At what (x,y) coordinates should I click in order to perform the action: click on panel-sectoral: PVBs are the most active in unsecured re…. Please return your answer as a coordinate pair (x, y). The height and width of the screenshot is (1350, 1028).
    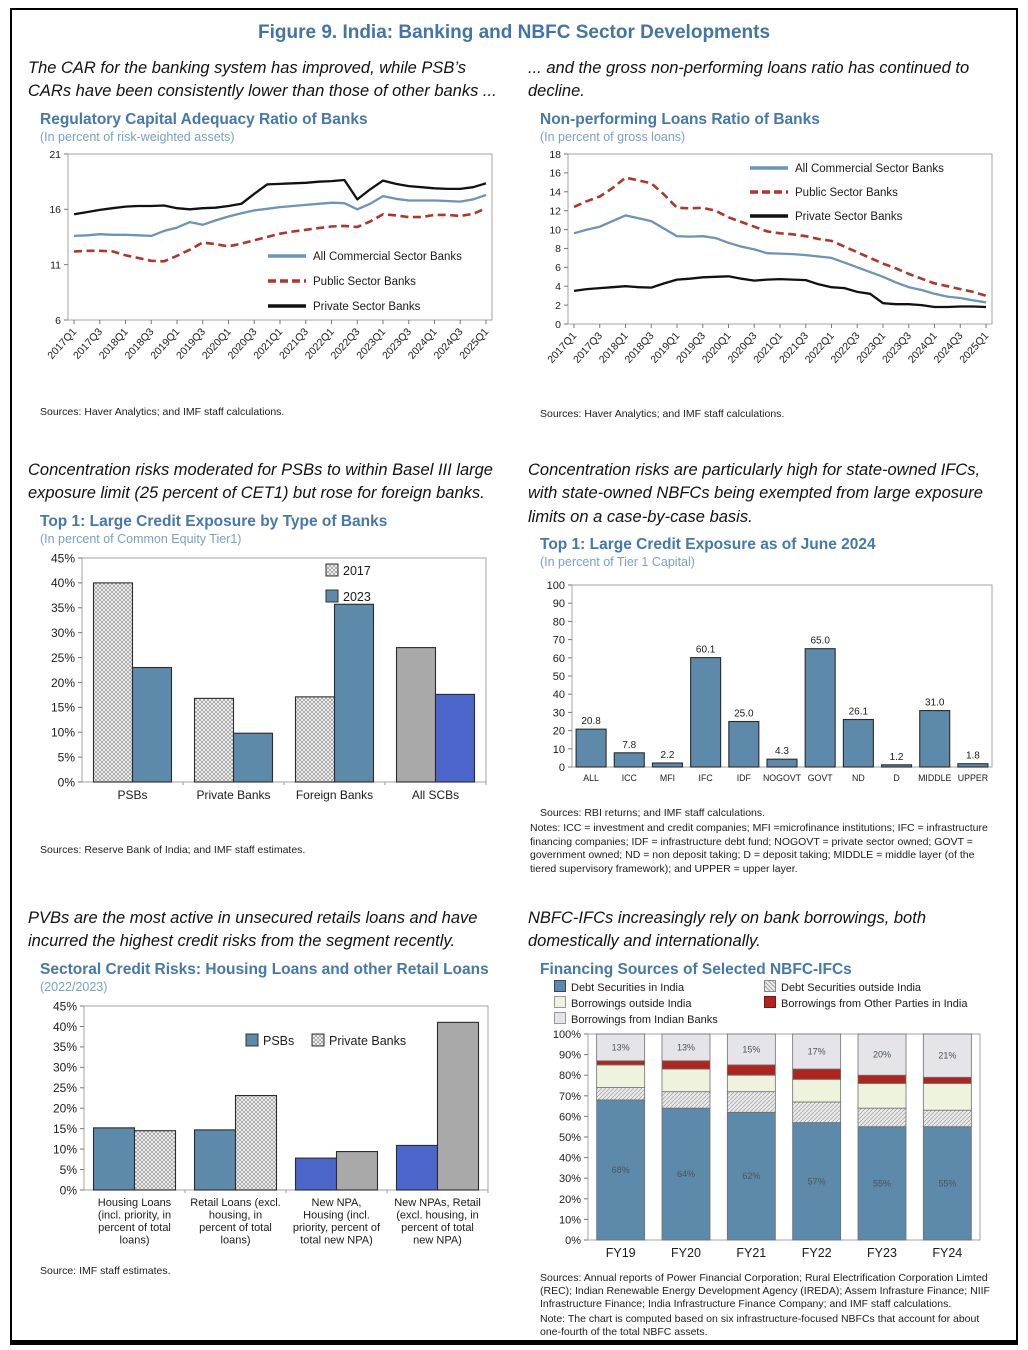
    Looking at the image, I should click on (264, 1118).